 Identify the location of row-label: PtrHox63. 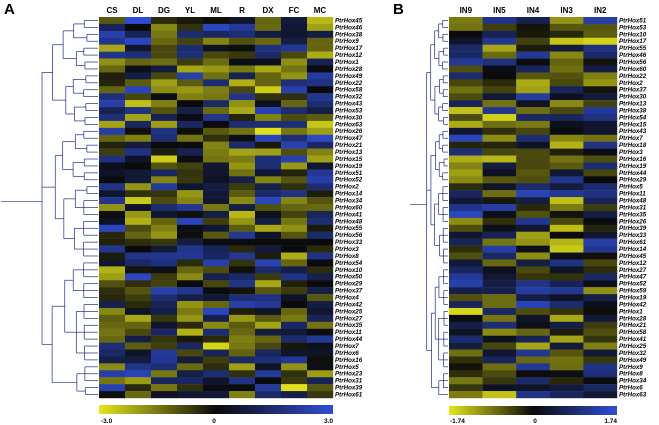
(633, 394).